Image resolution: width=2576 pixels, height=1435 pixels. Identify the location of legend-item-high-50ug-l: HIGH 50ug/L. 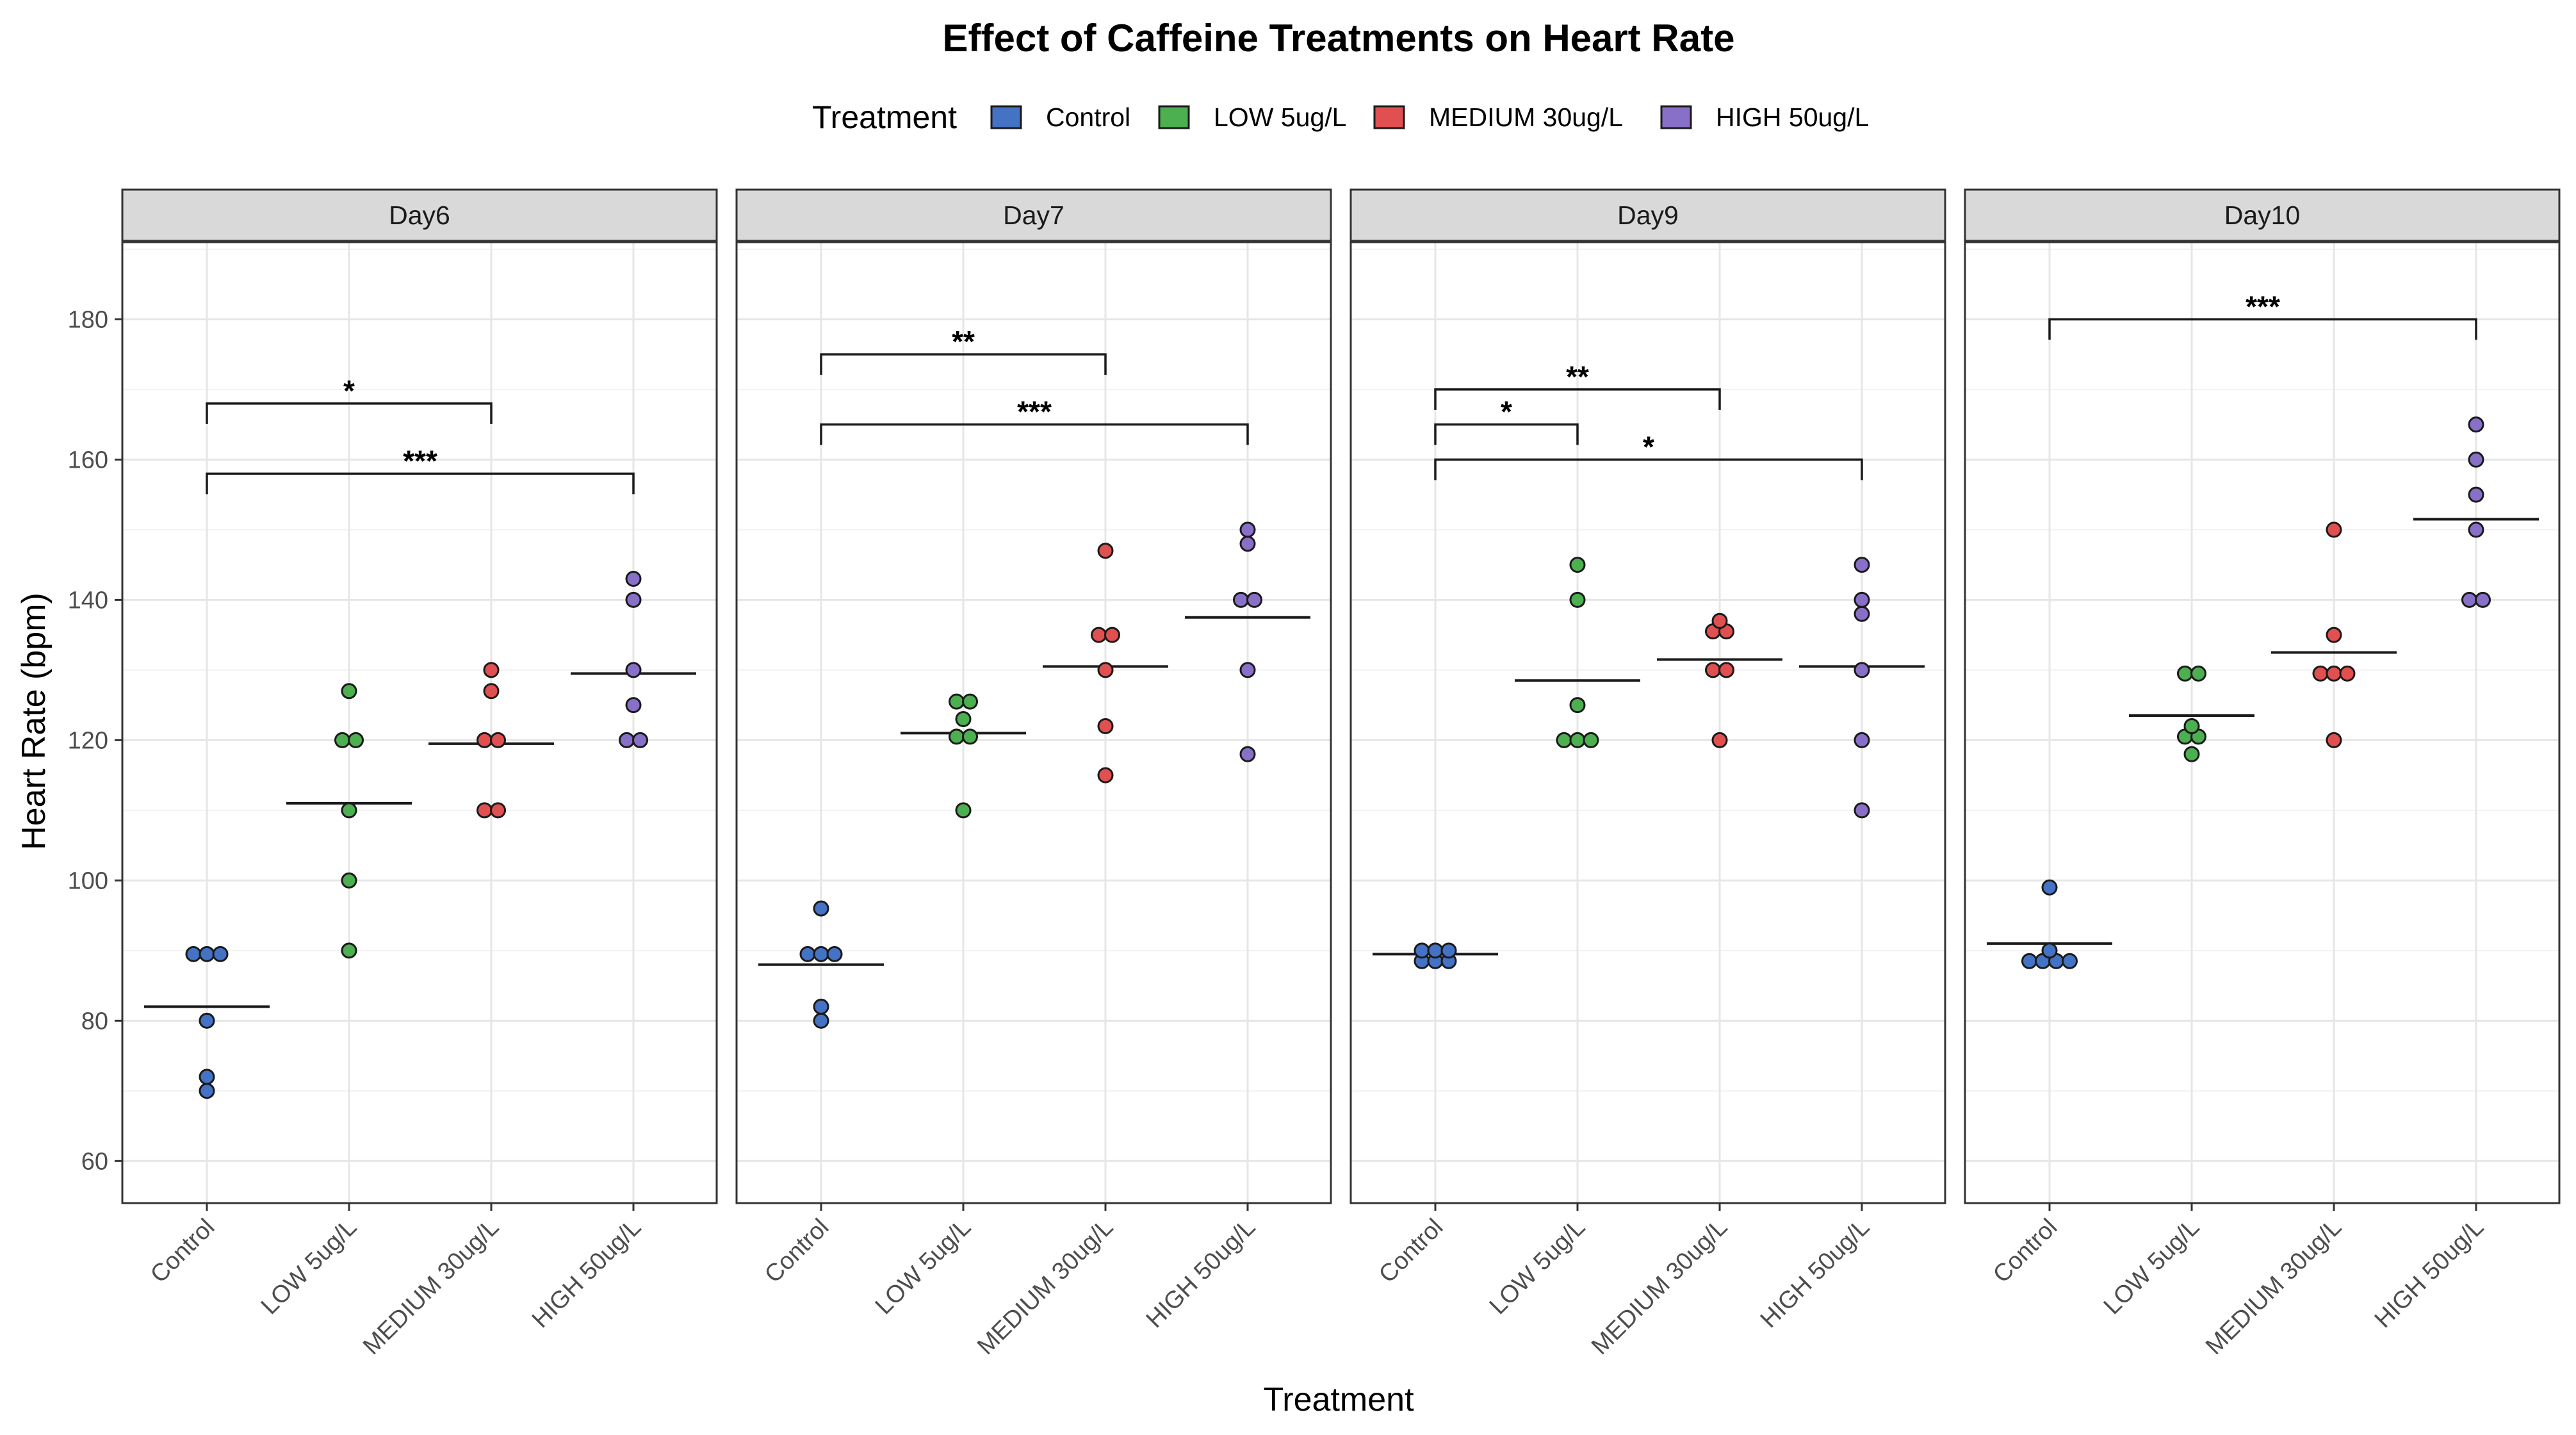
(1764, 117).